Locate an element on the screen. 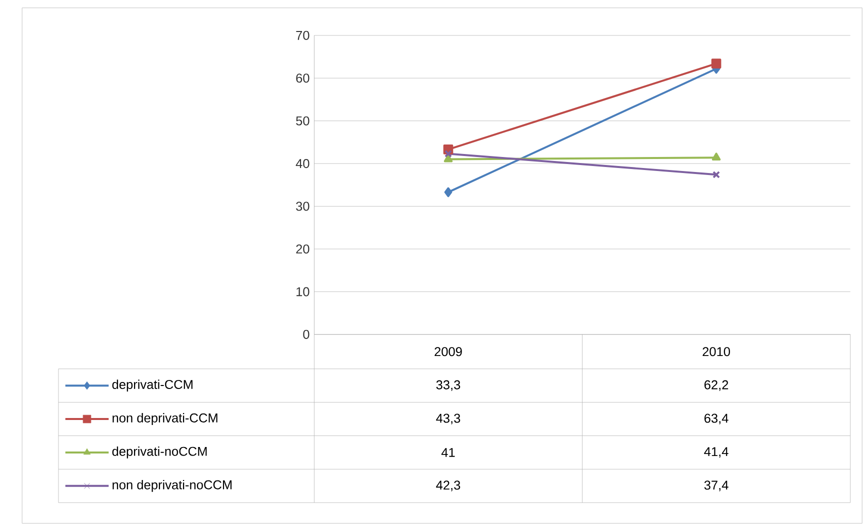 The height and width of the screenshot is (530, 868). y-tick-label: 10 is located at coordinates (303, 291).